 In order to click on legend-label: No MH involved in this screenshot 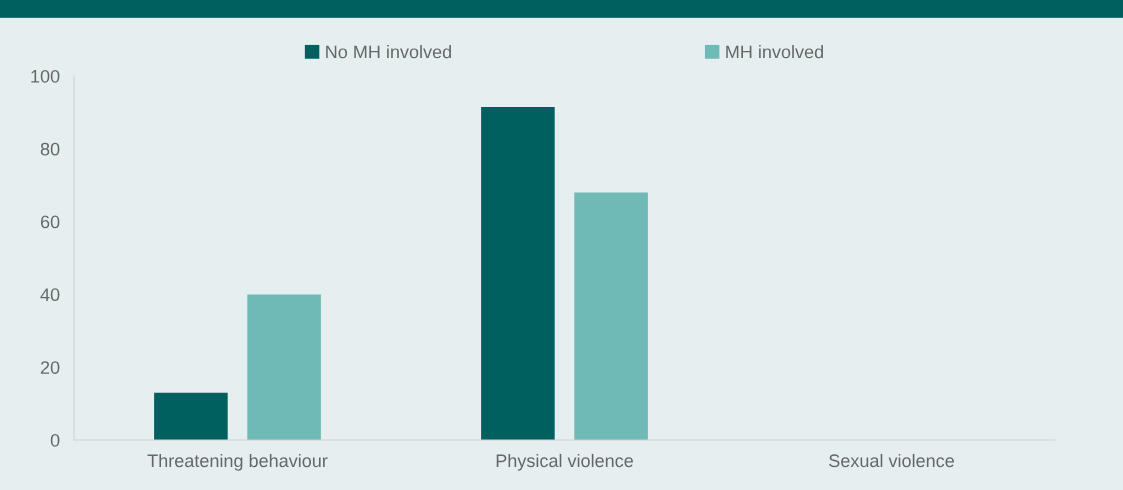, I will do `click(388, 52)`.